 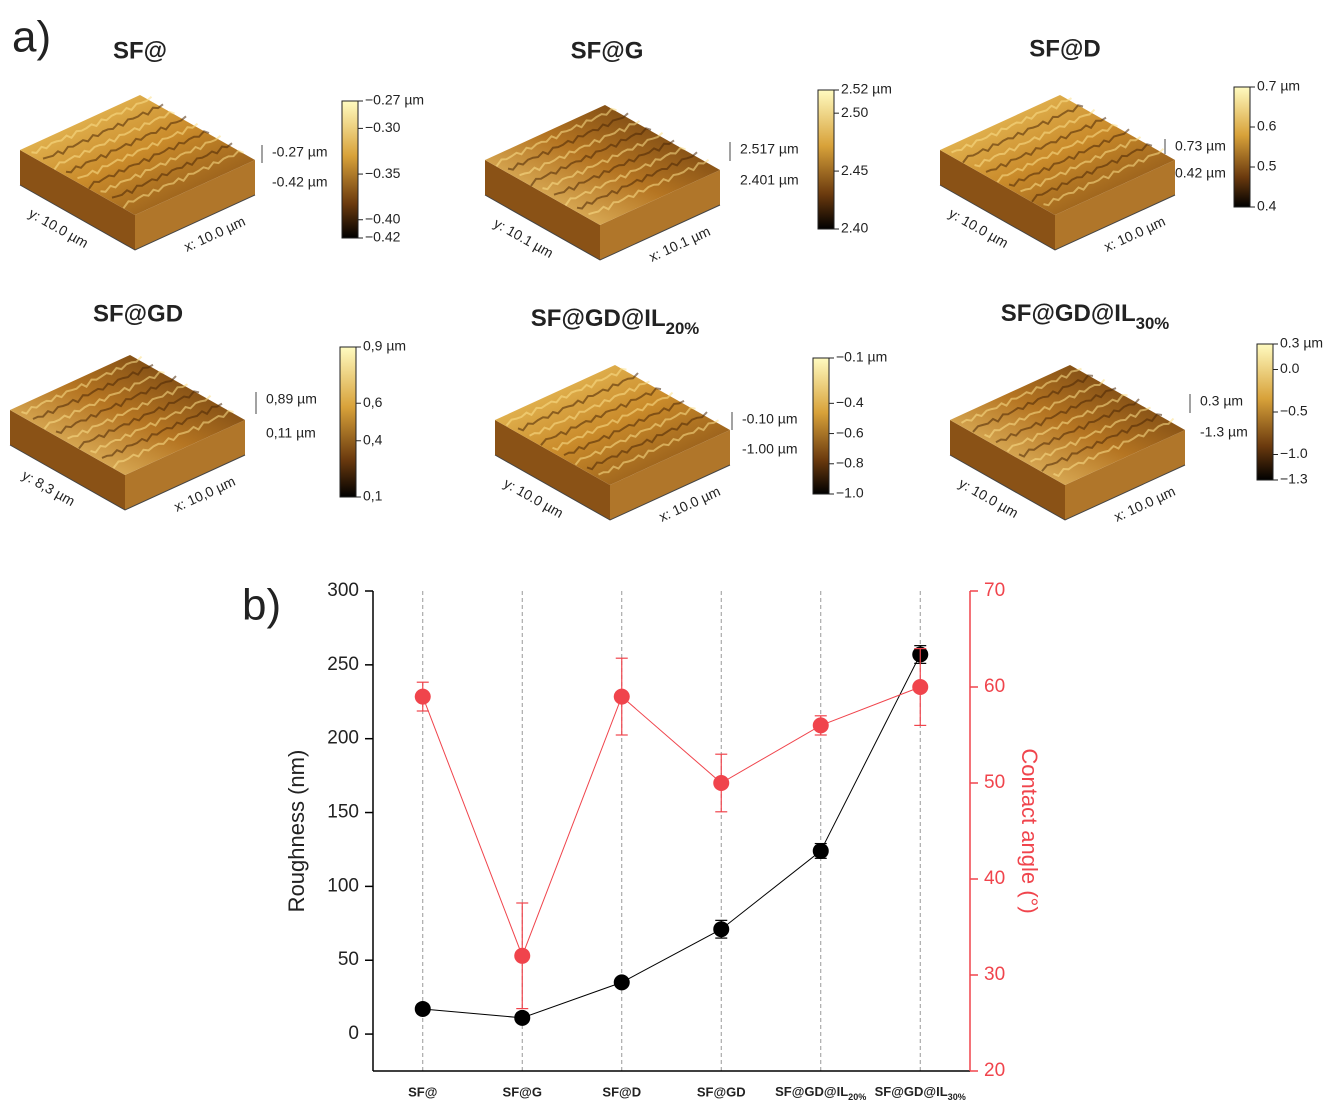 I want to click on y2-tick-label: 40, so click(x=994, y=878).